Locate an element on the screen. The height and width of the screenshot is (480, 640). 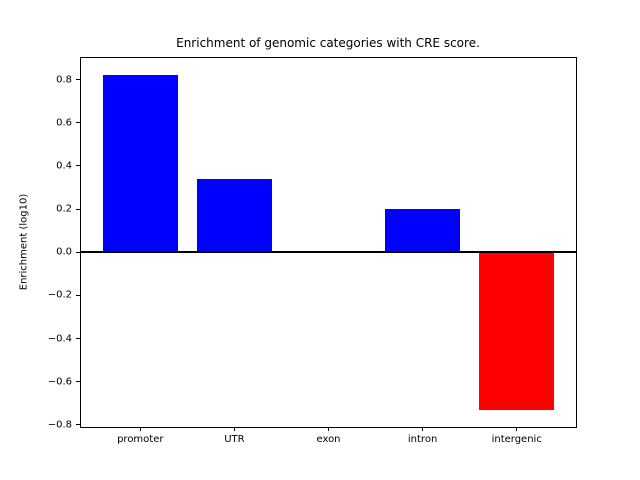
x-tick-label: intergenic is located at coordinates (516, 439).